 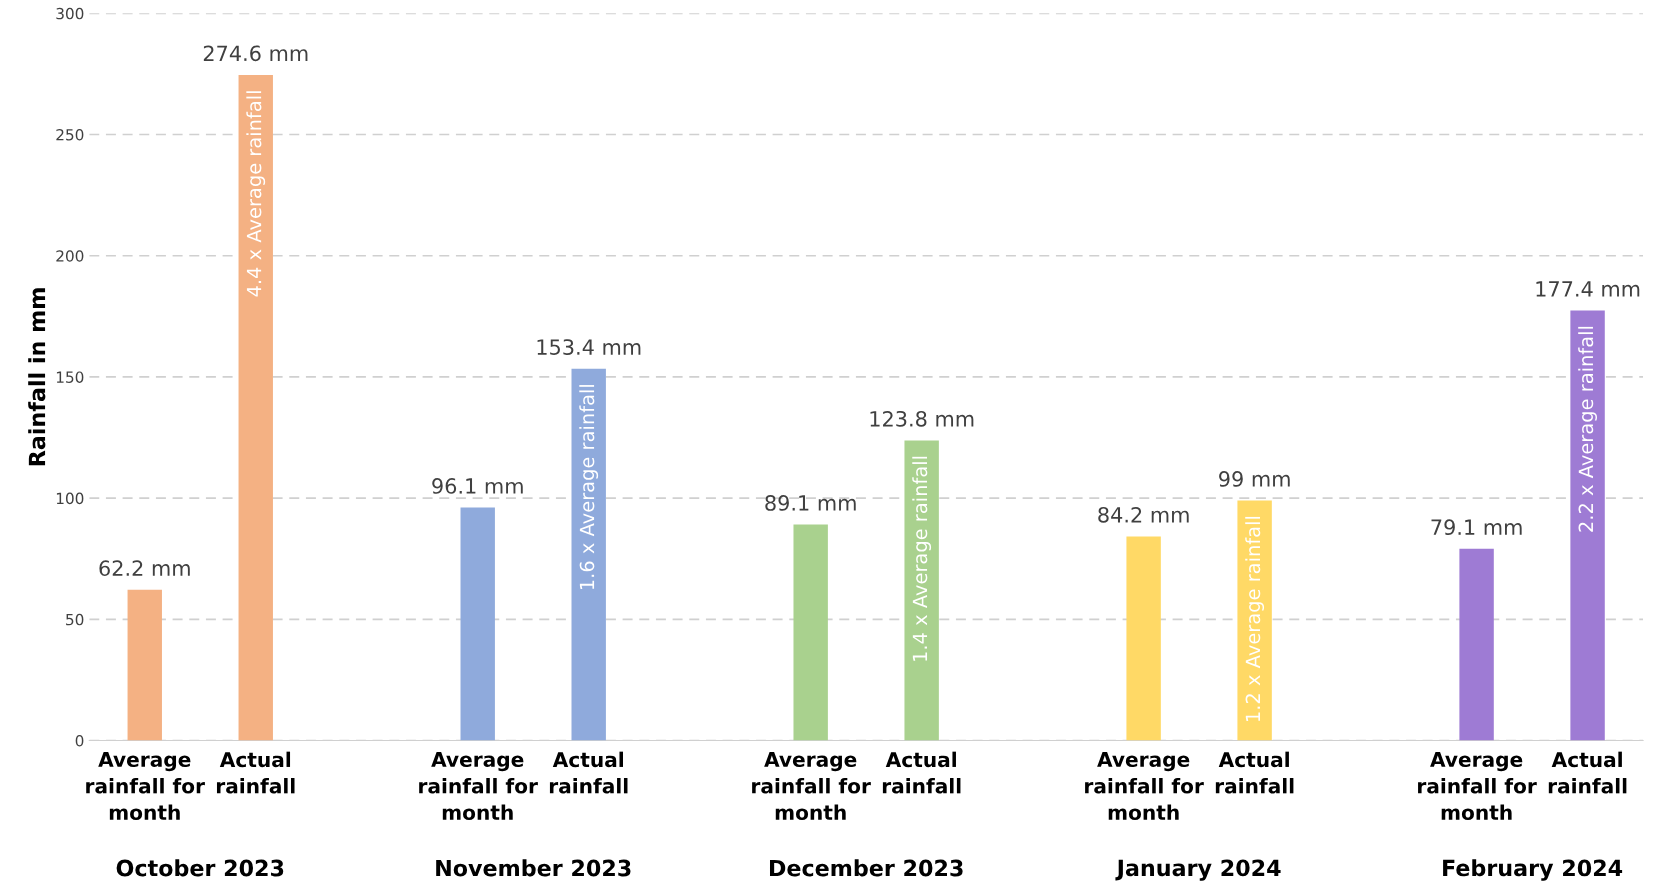 What do you see at coordinates (1254, 479) in the screenshot?
I see `data-label: 99 mm` at bounding box center [1254, 479].